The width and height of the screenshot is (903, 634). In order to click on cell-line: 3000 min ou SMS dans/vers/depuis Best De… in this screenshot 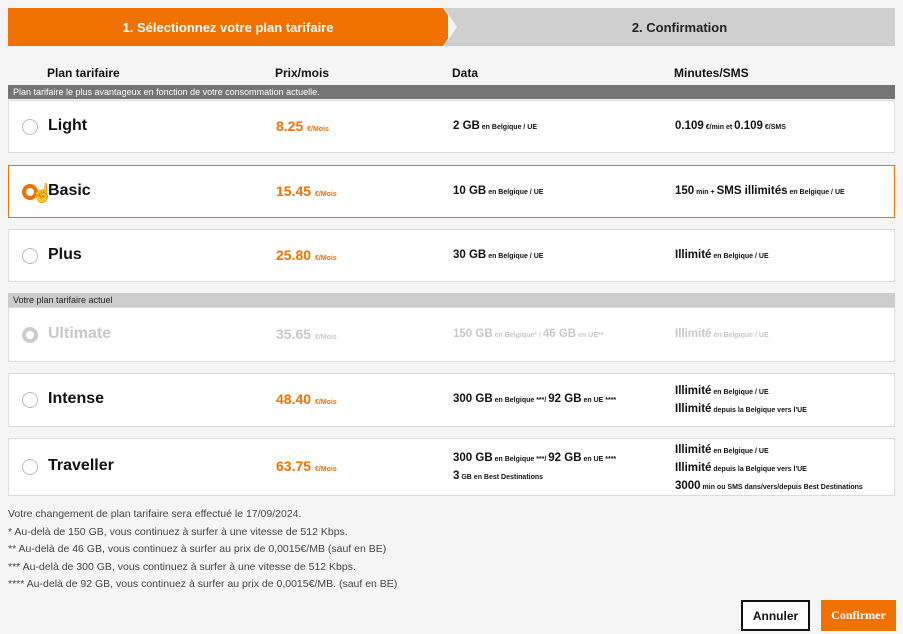, I will do `click(769, 487)`.